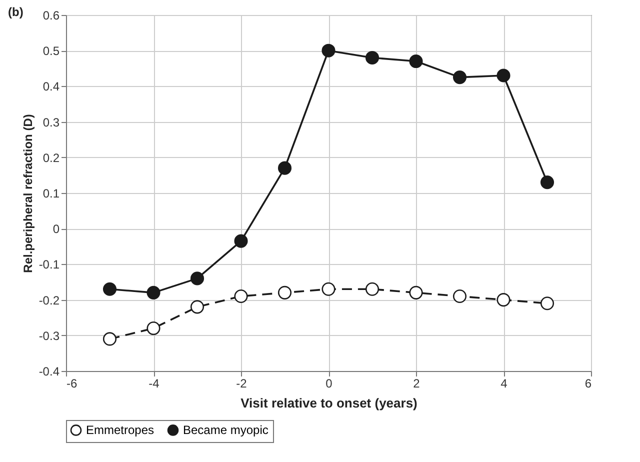 Image resolution: width=640 pixels, height=462 pixels. I want to click on y-tick-label: -0.3, so click(49, 335).